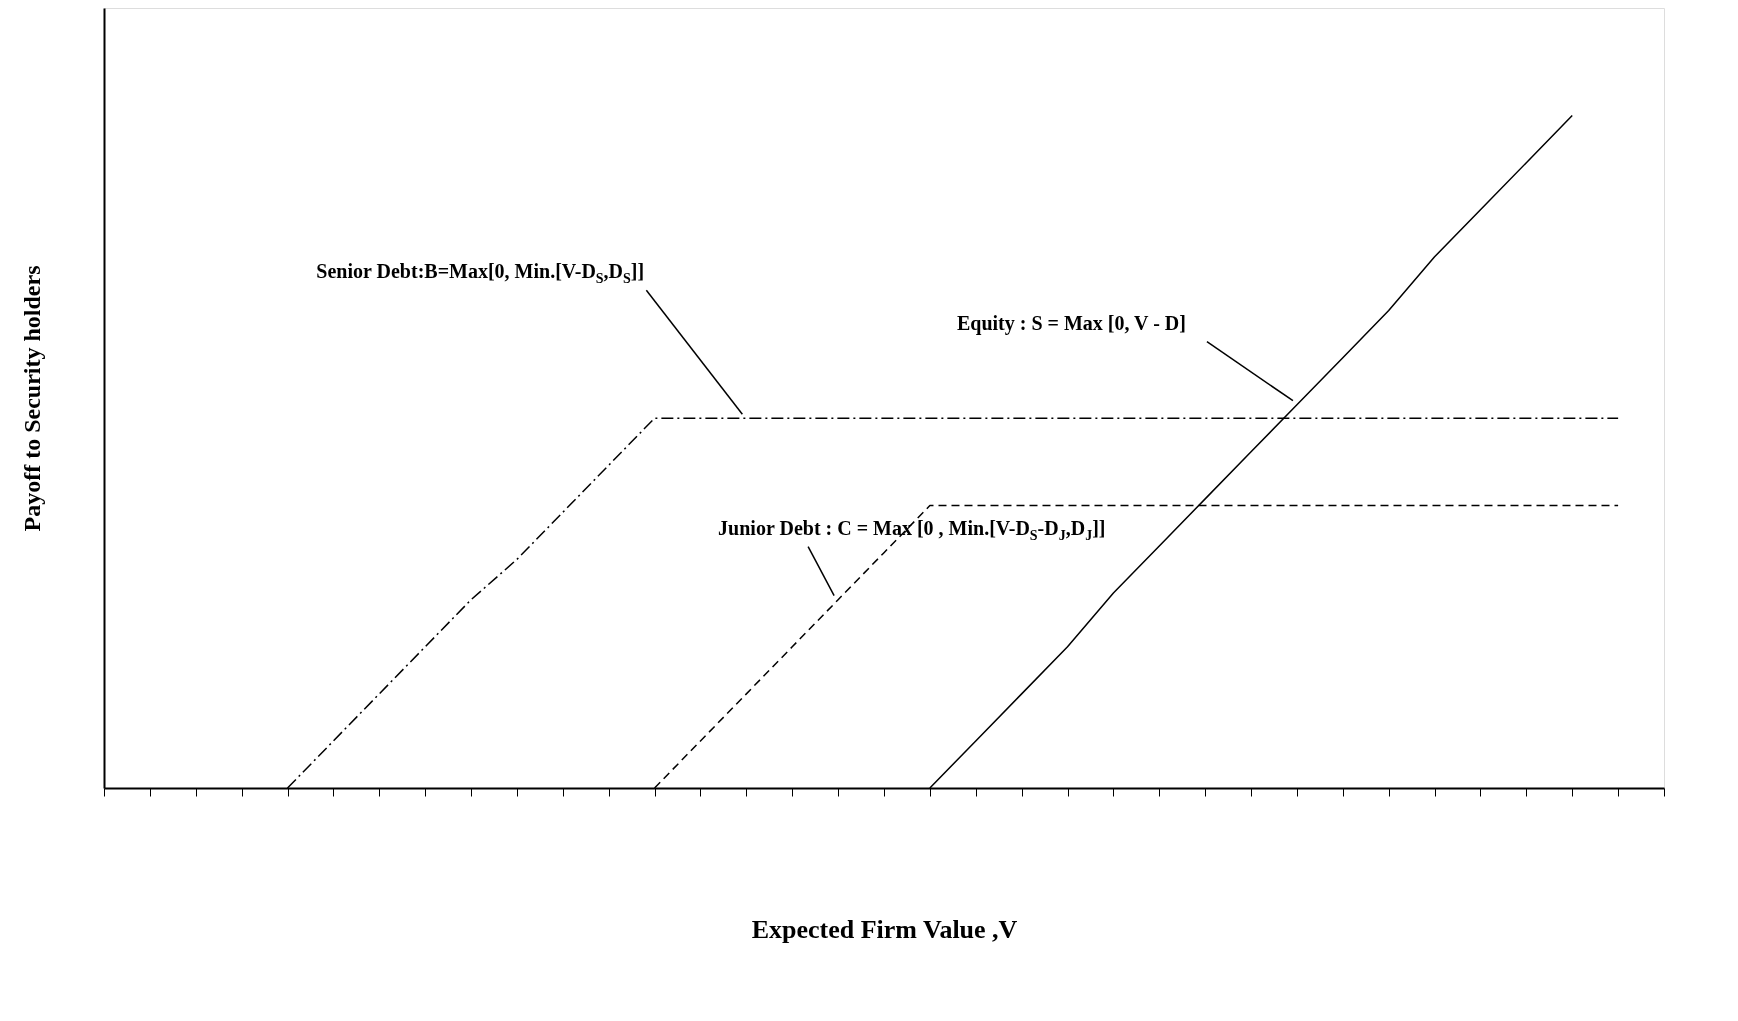 This screenshot has height=1021, width=1738. What do you see at coordinates (31, 398) in the screenshot?
I see `y-axis-title: Payoff to Security holders` at bounding box center [31, 398].